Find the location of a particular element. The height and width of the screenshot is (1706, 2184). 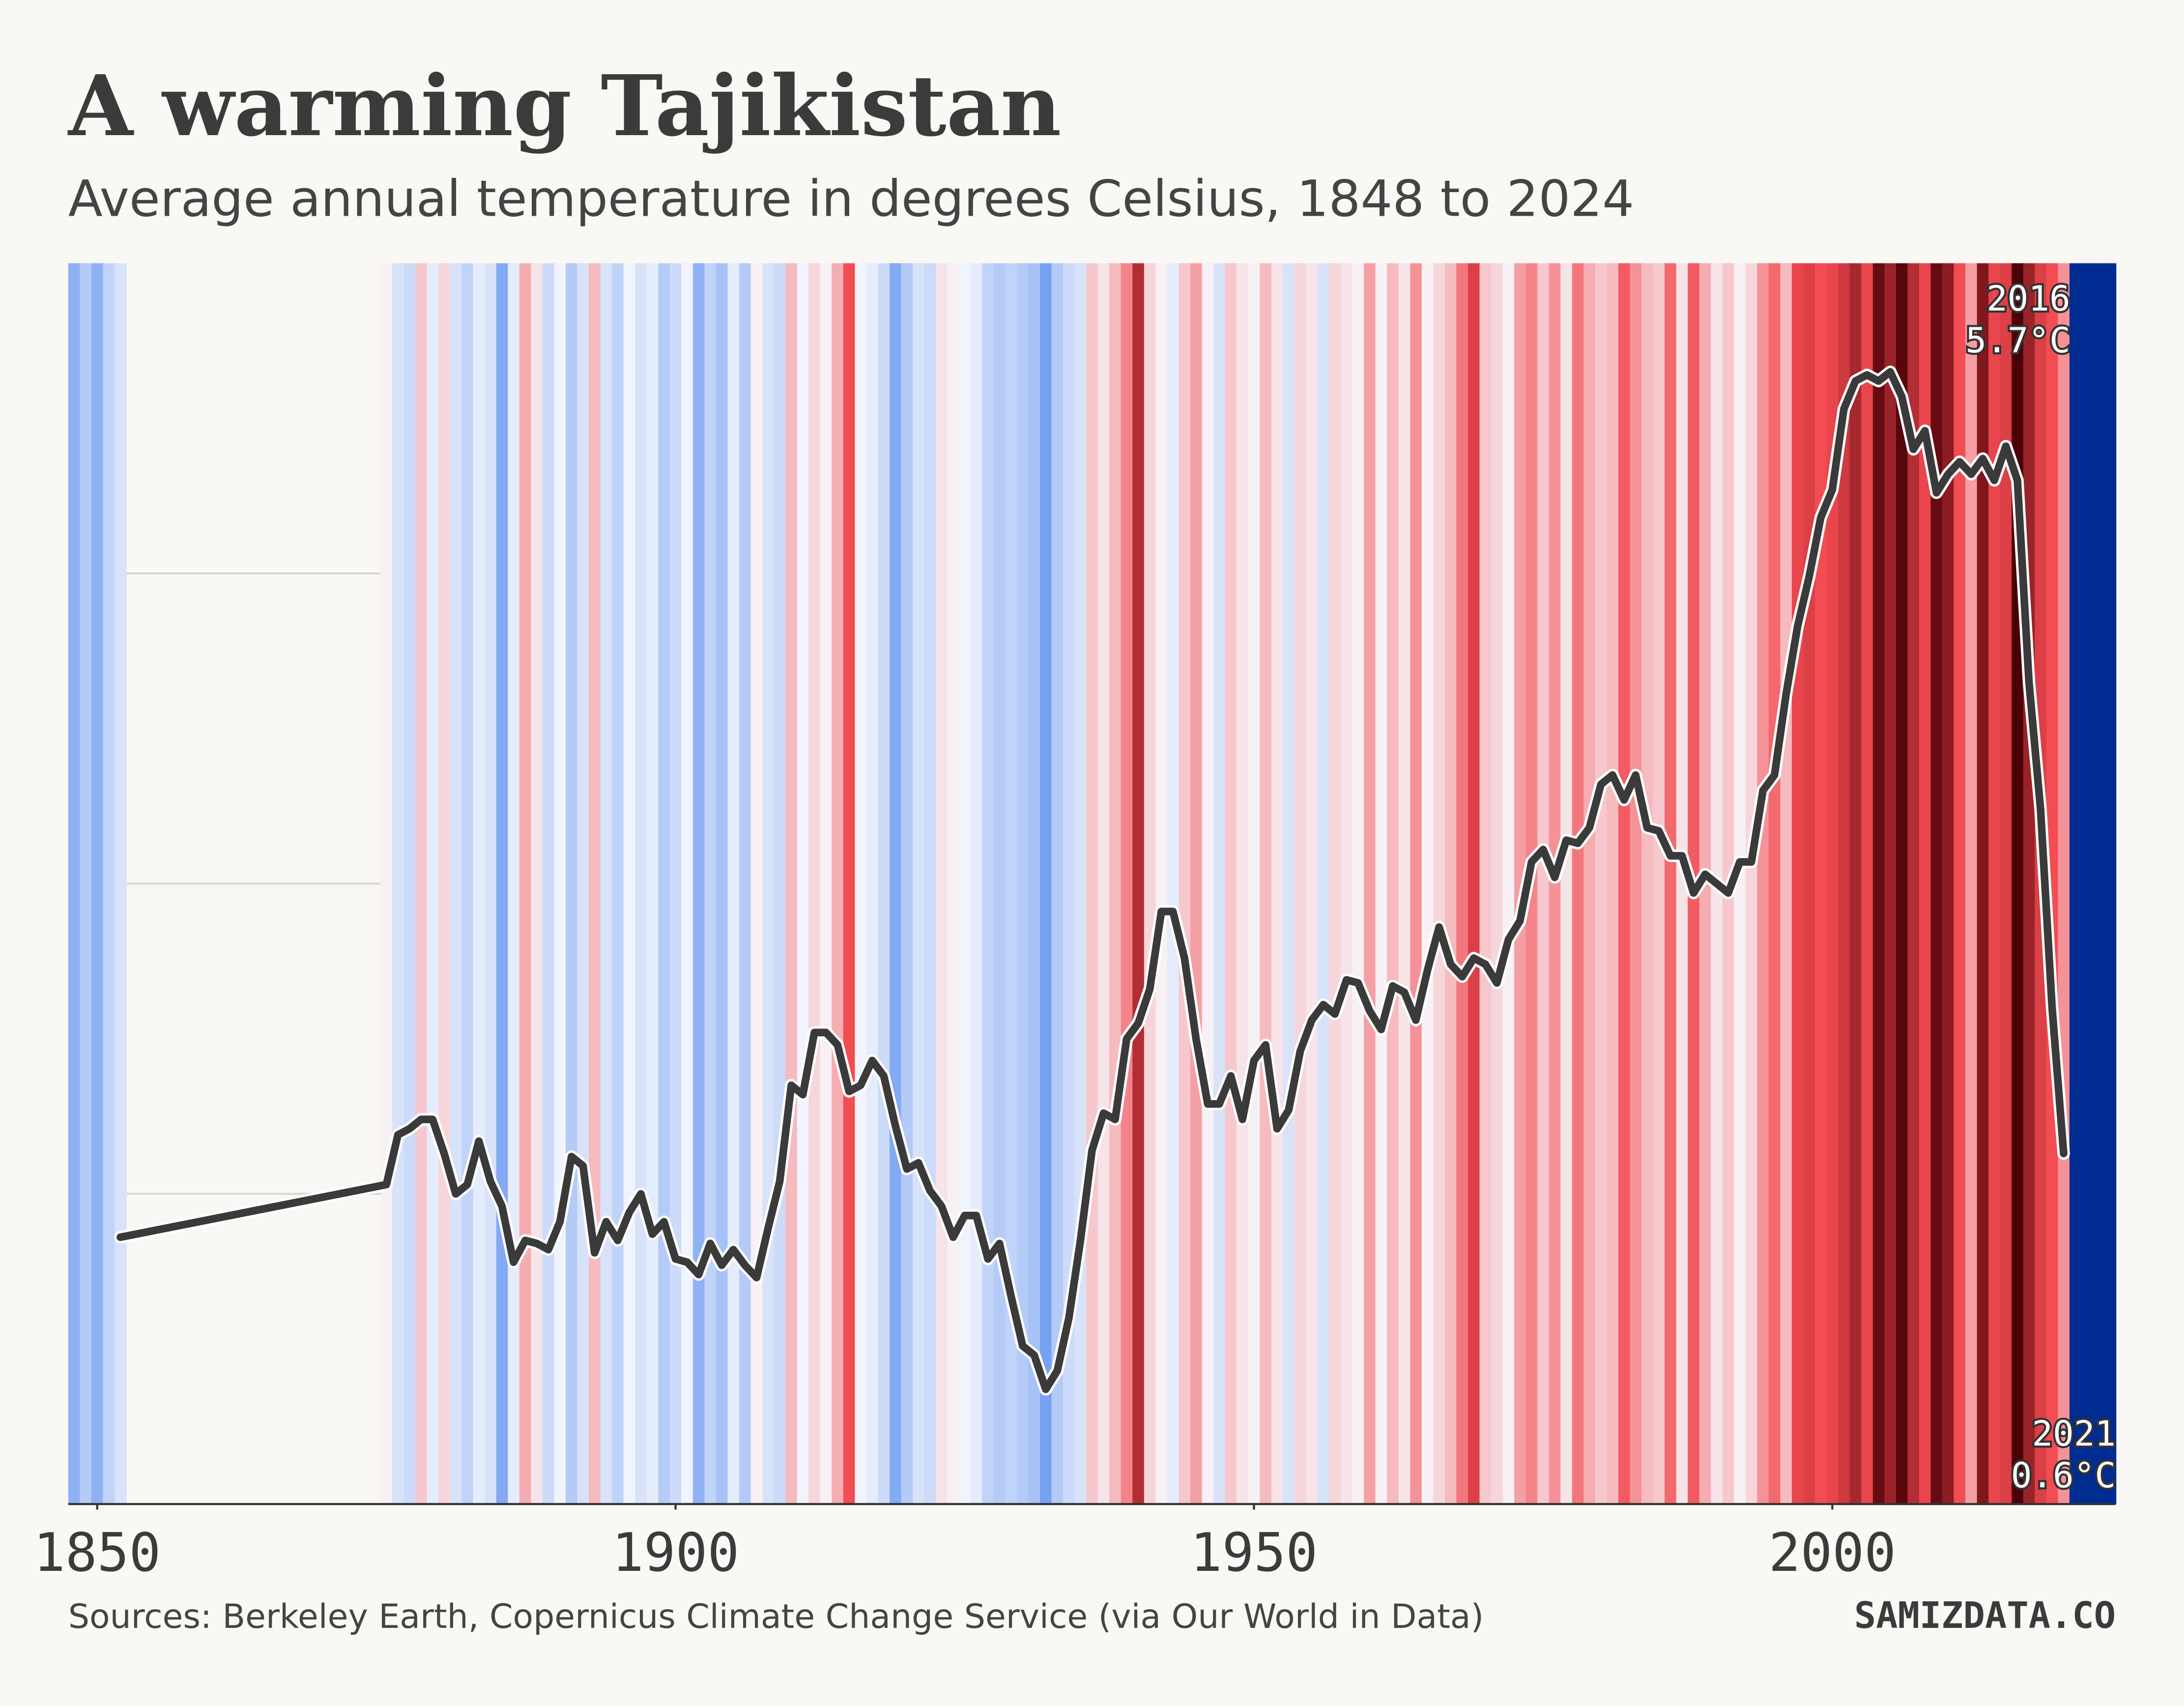

x-tick-label: 1950 is located at coordinates (1254, 1553).